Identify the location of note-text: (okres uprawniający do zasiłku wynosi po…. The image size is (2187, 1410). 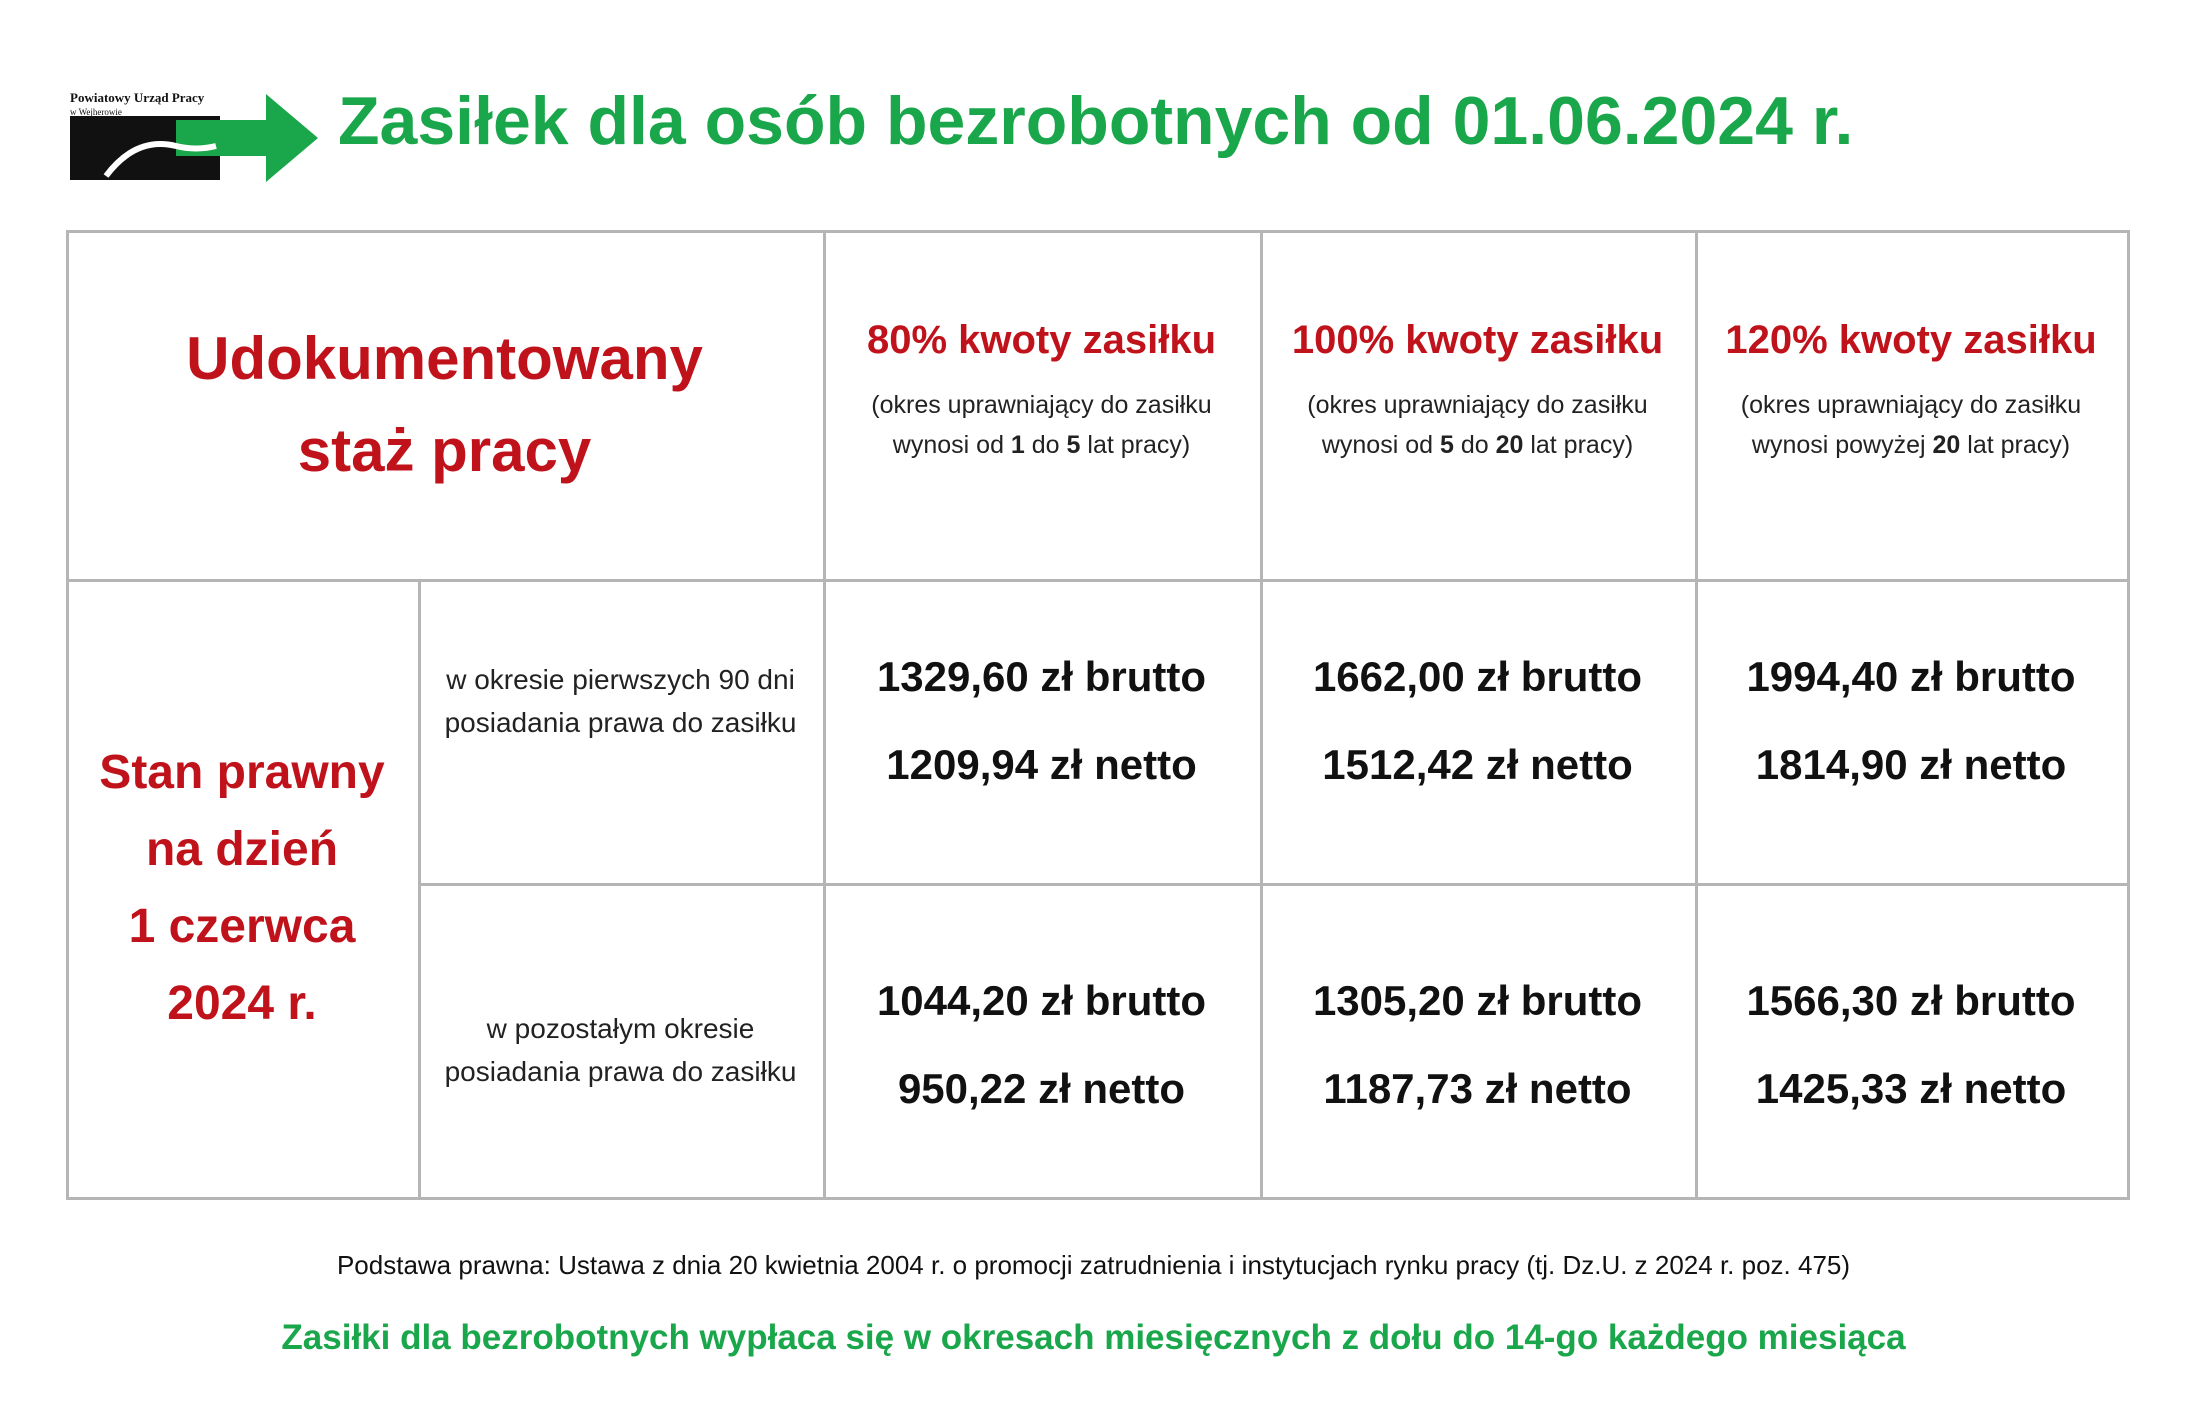
(1911, 425).